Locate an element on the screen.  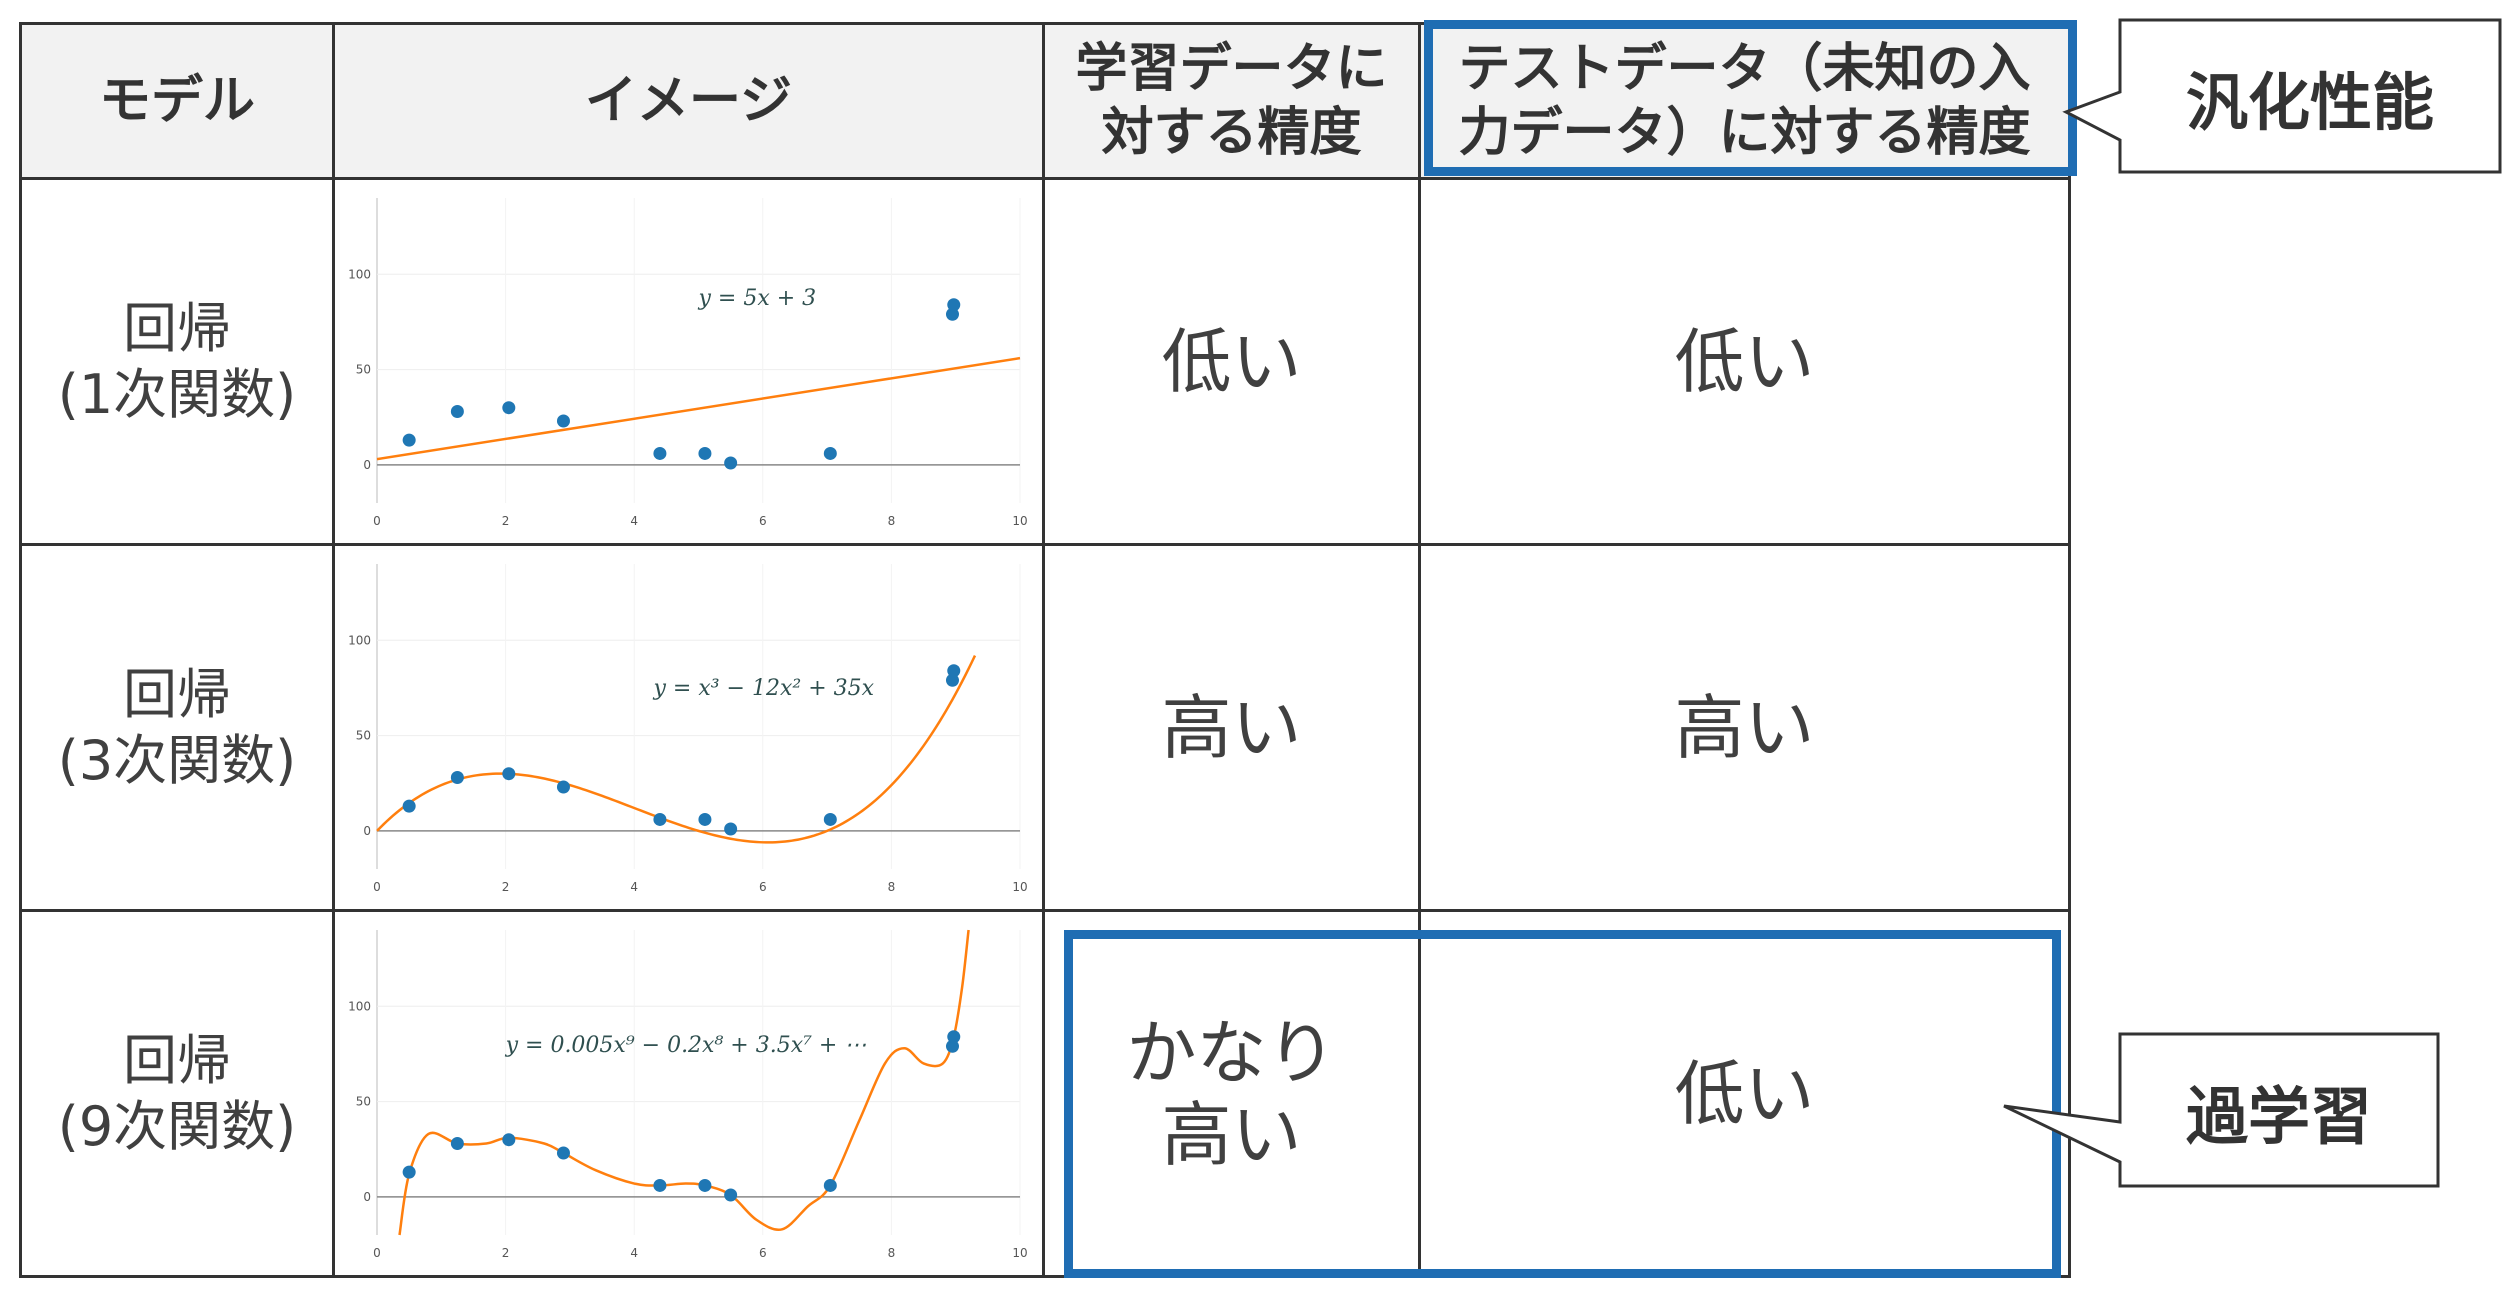
image-cell: 0 50 100 0 2 4 6 8 10 y = 5x + 3 is located at coordinates (688, 361).